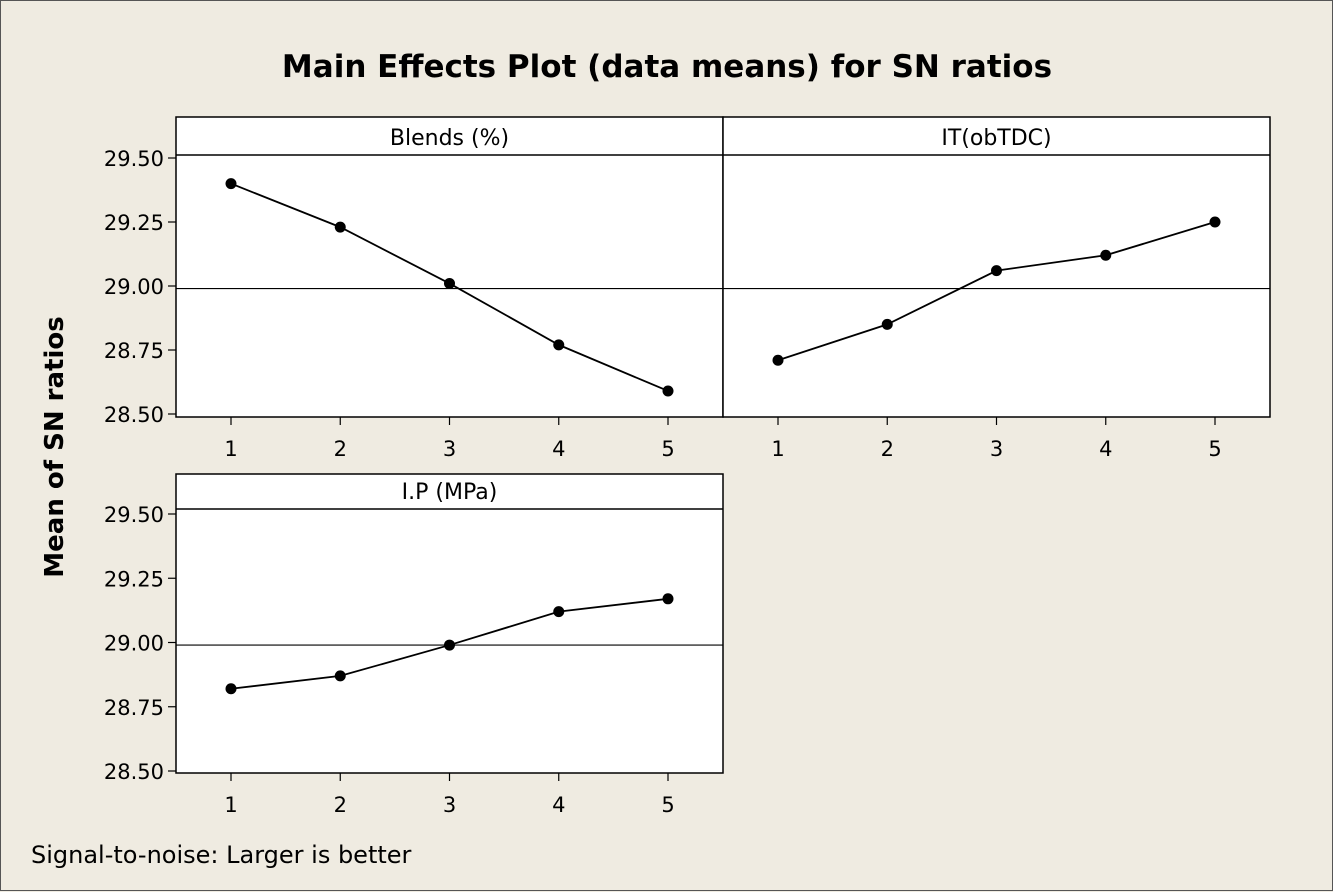  Describe the element at coordinates (449, 138) in the screenshot. I see `panel-title: Blends (%)` at that location.